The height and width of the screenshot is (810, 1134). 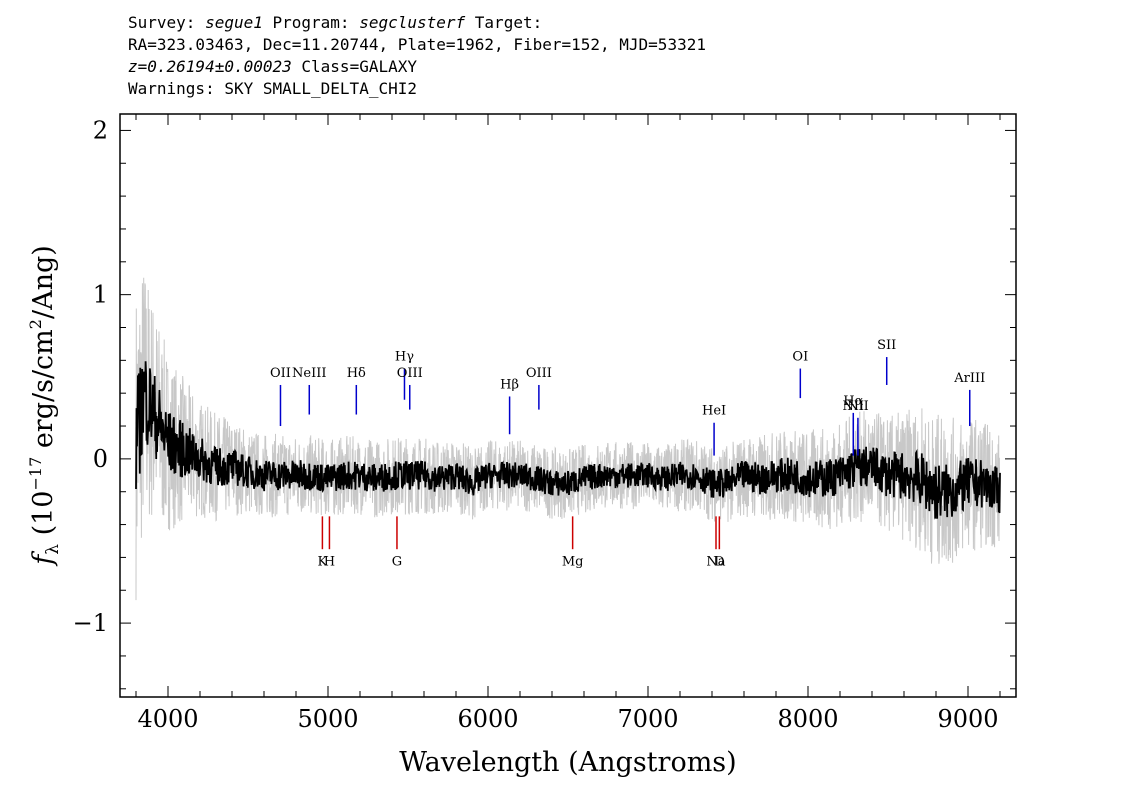 I want to click on x-tick-label: 8000, so click(x=807, y=719).